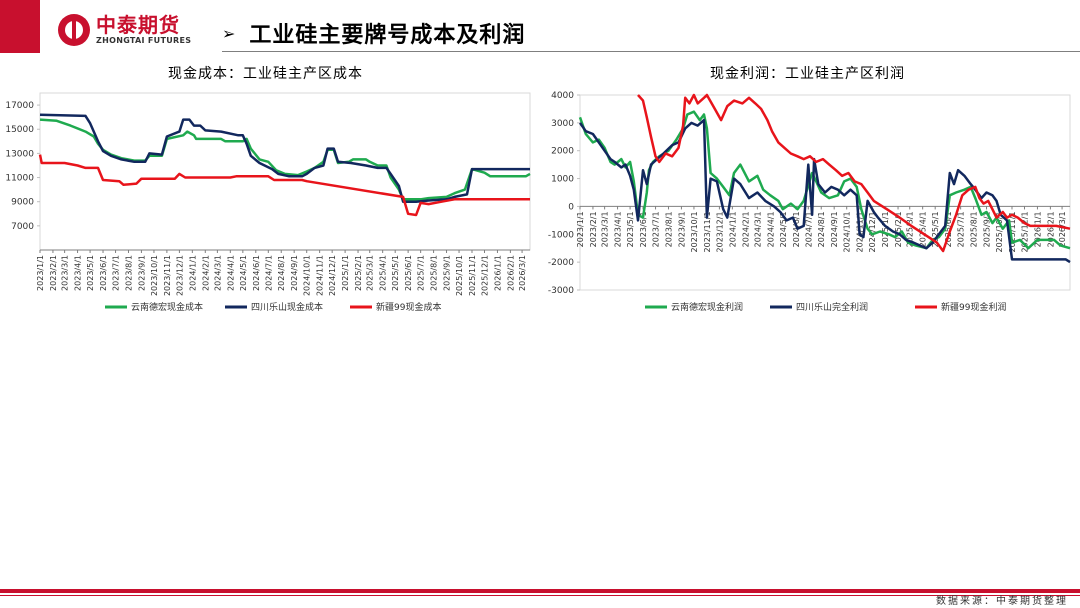  I want to click on legend-label: 新疆99现金利润, so click(973, 307).